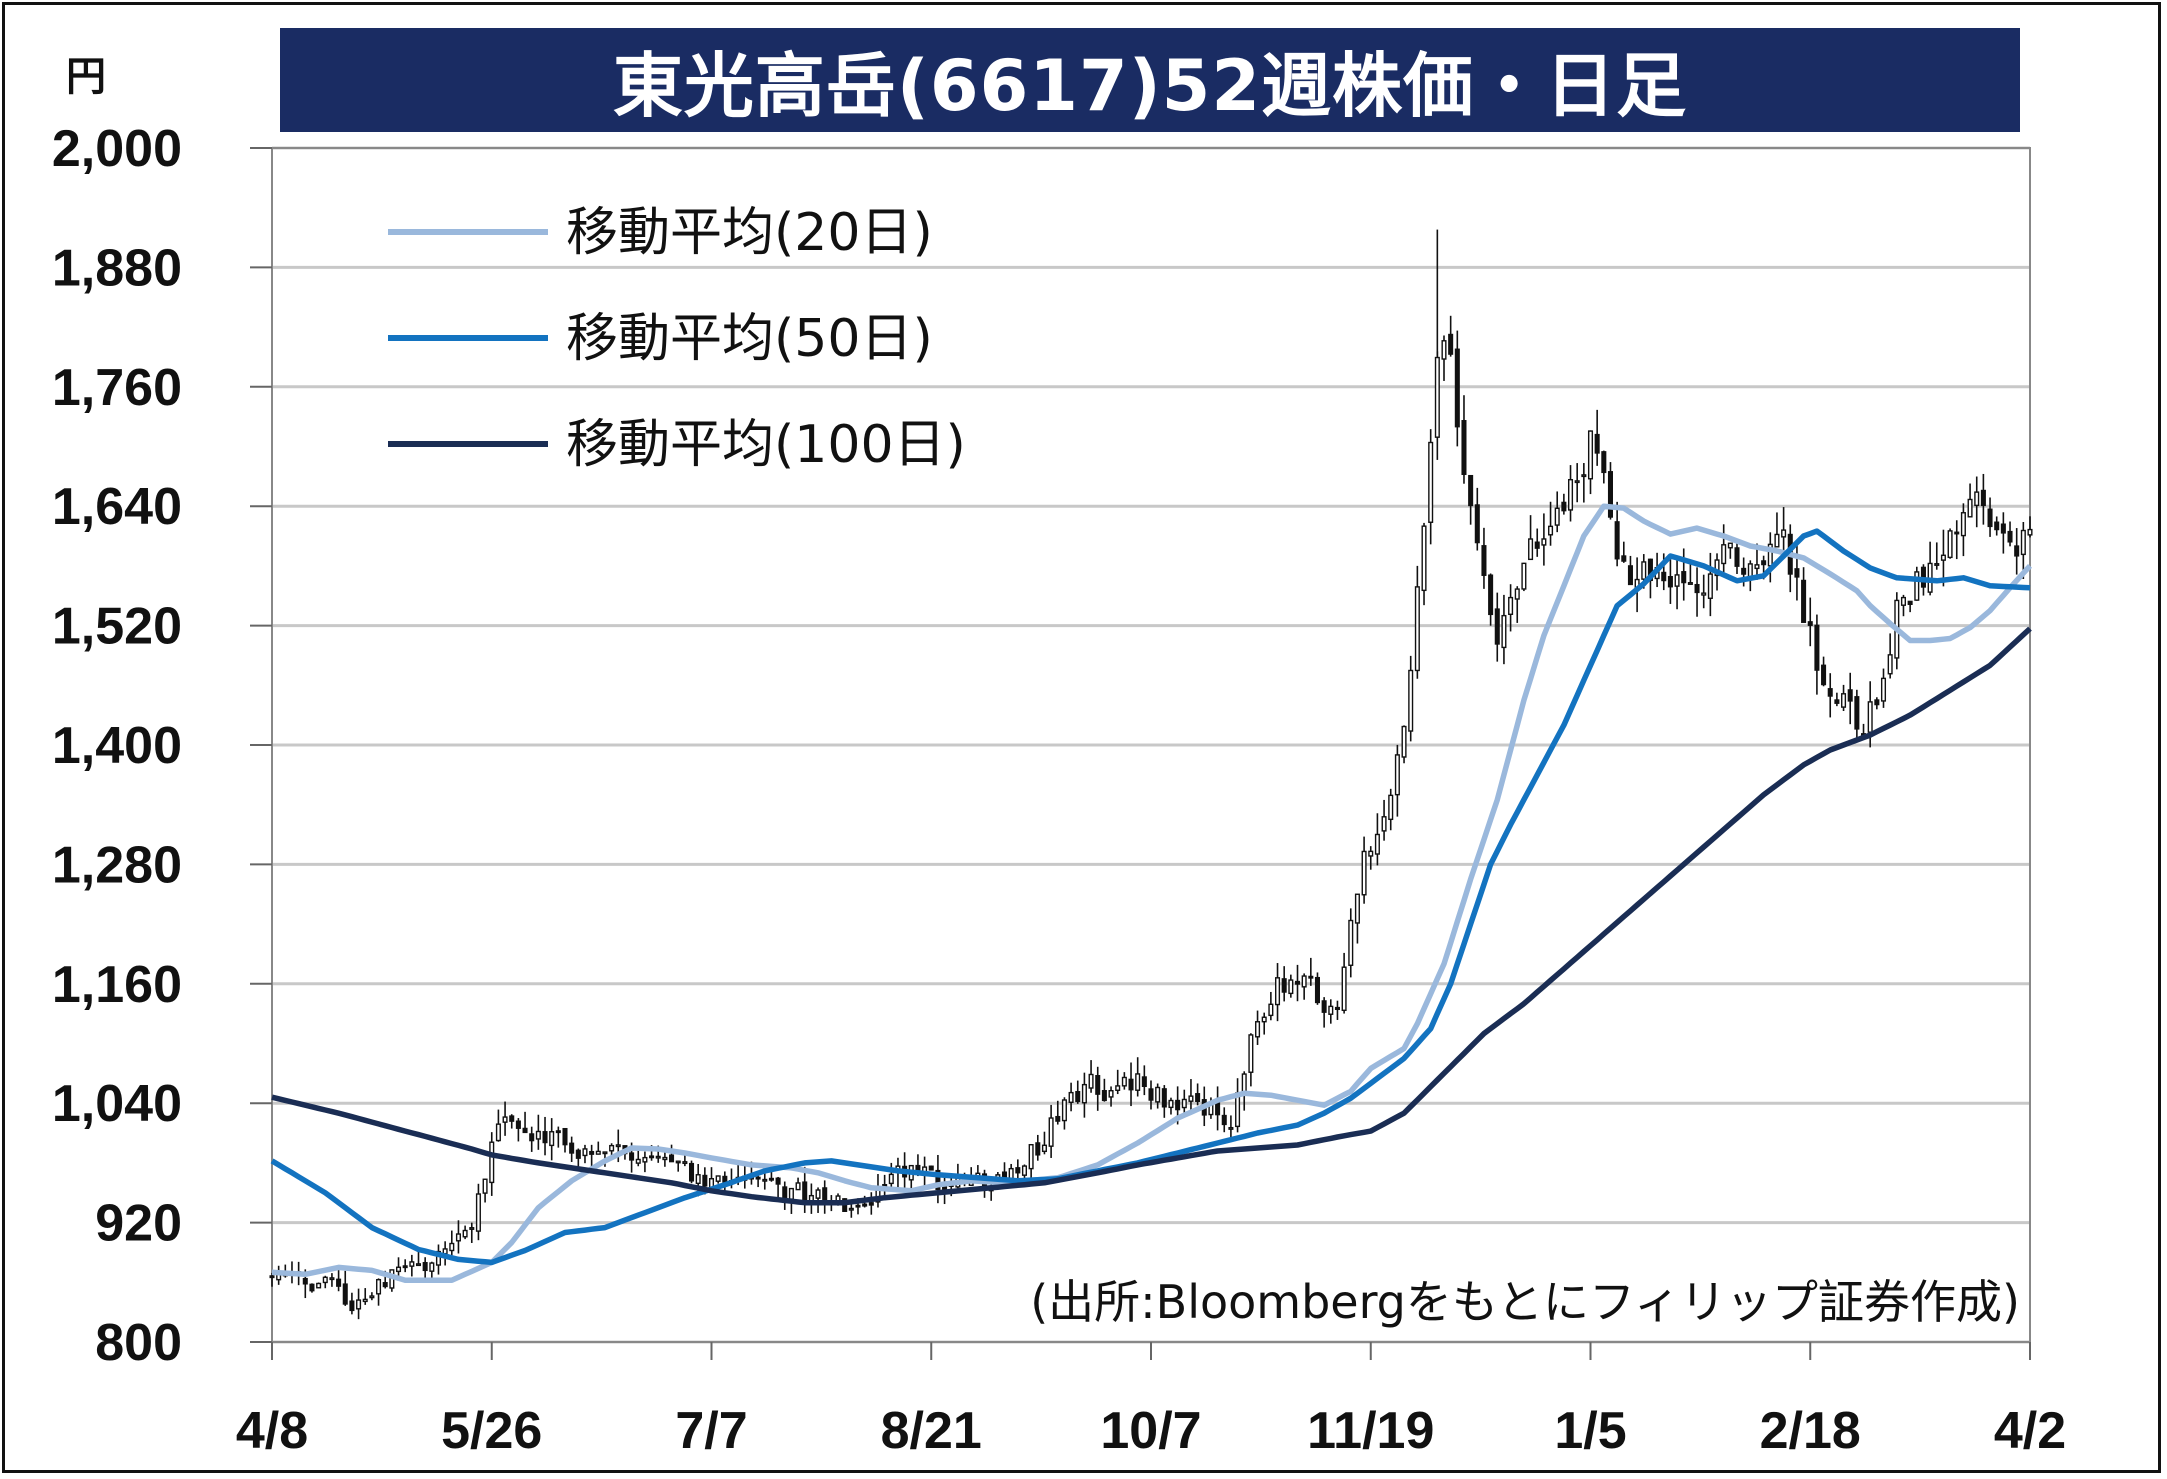 The image size is (2167, 1479). What do you see at coordinates (117, 985) in the screenshot?
I see `y-tick-label: 1,160` at bounding box center [117, 985].